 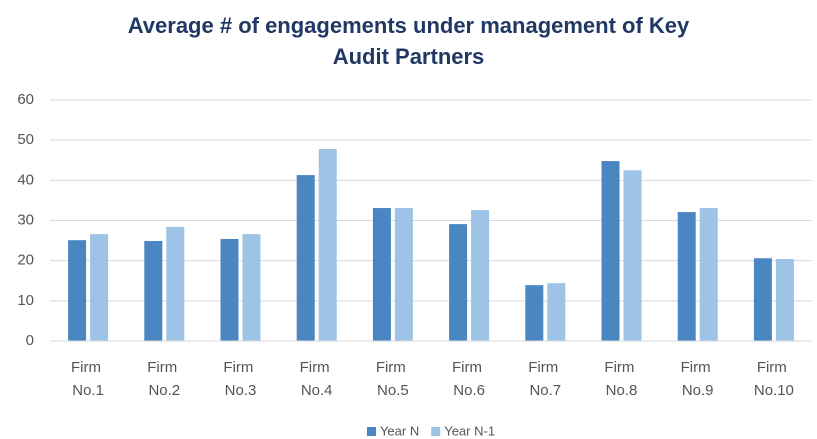 I want to click on legend-label: Year N-1, so click(x=469, y=430).